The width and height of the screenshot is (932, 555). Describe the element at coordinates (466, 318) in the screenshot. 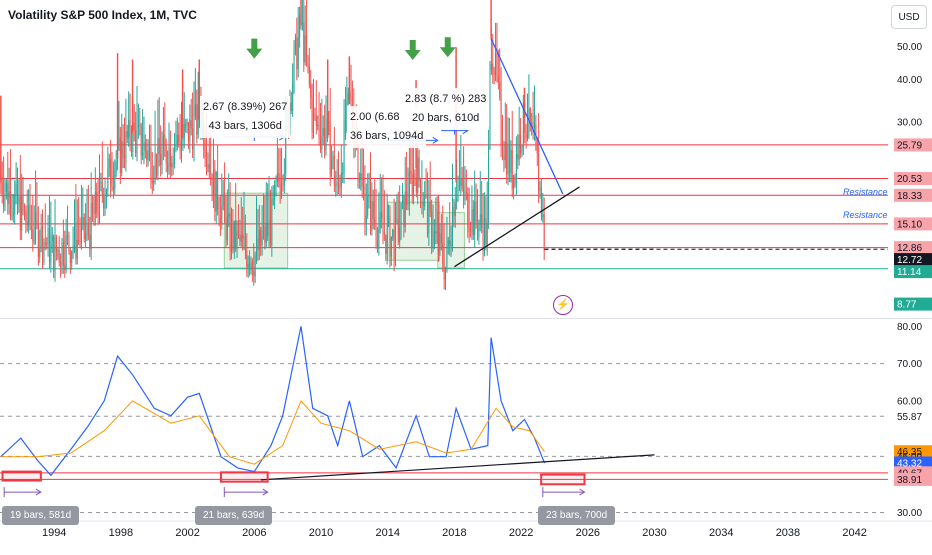

I see `pane-divider` at that location.